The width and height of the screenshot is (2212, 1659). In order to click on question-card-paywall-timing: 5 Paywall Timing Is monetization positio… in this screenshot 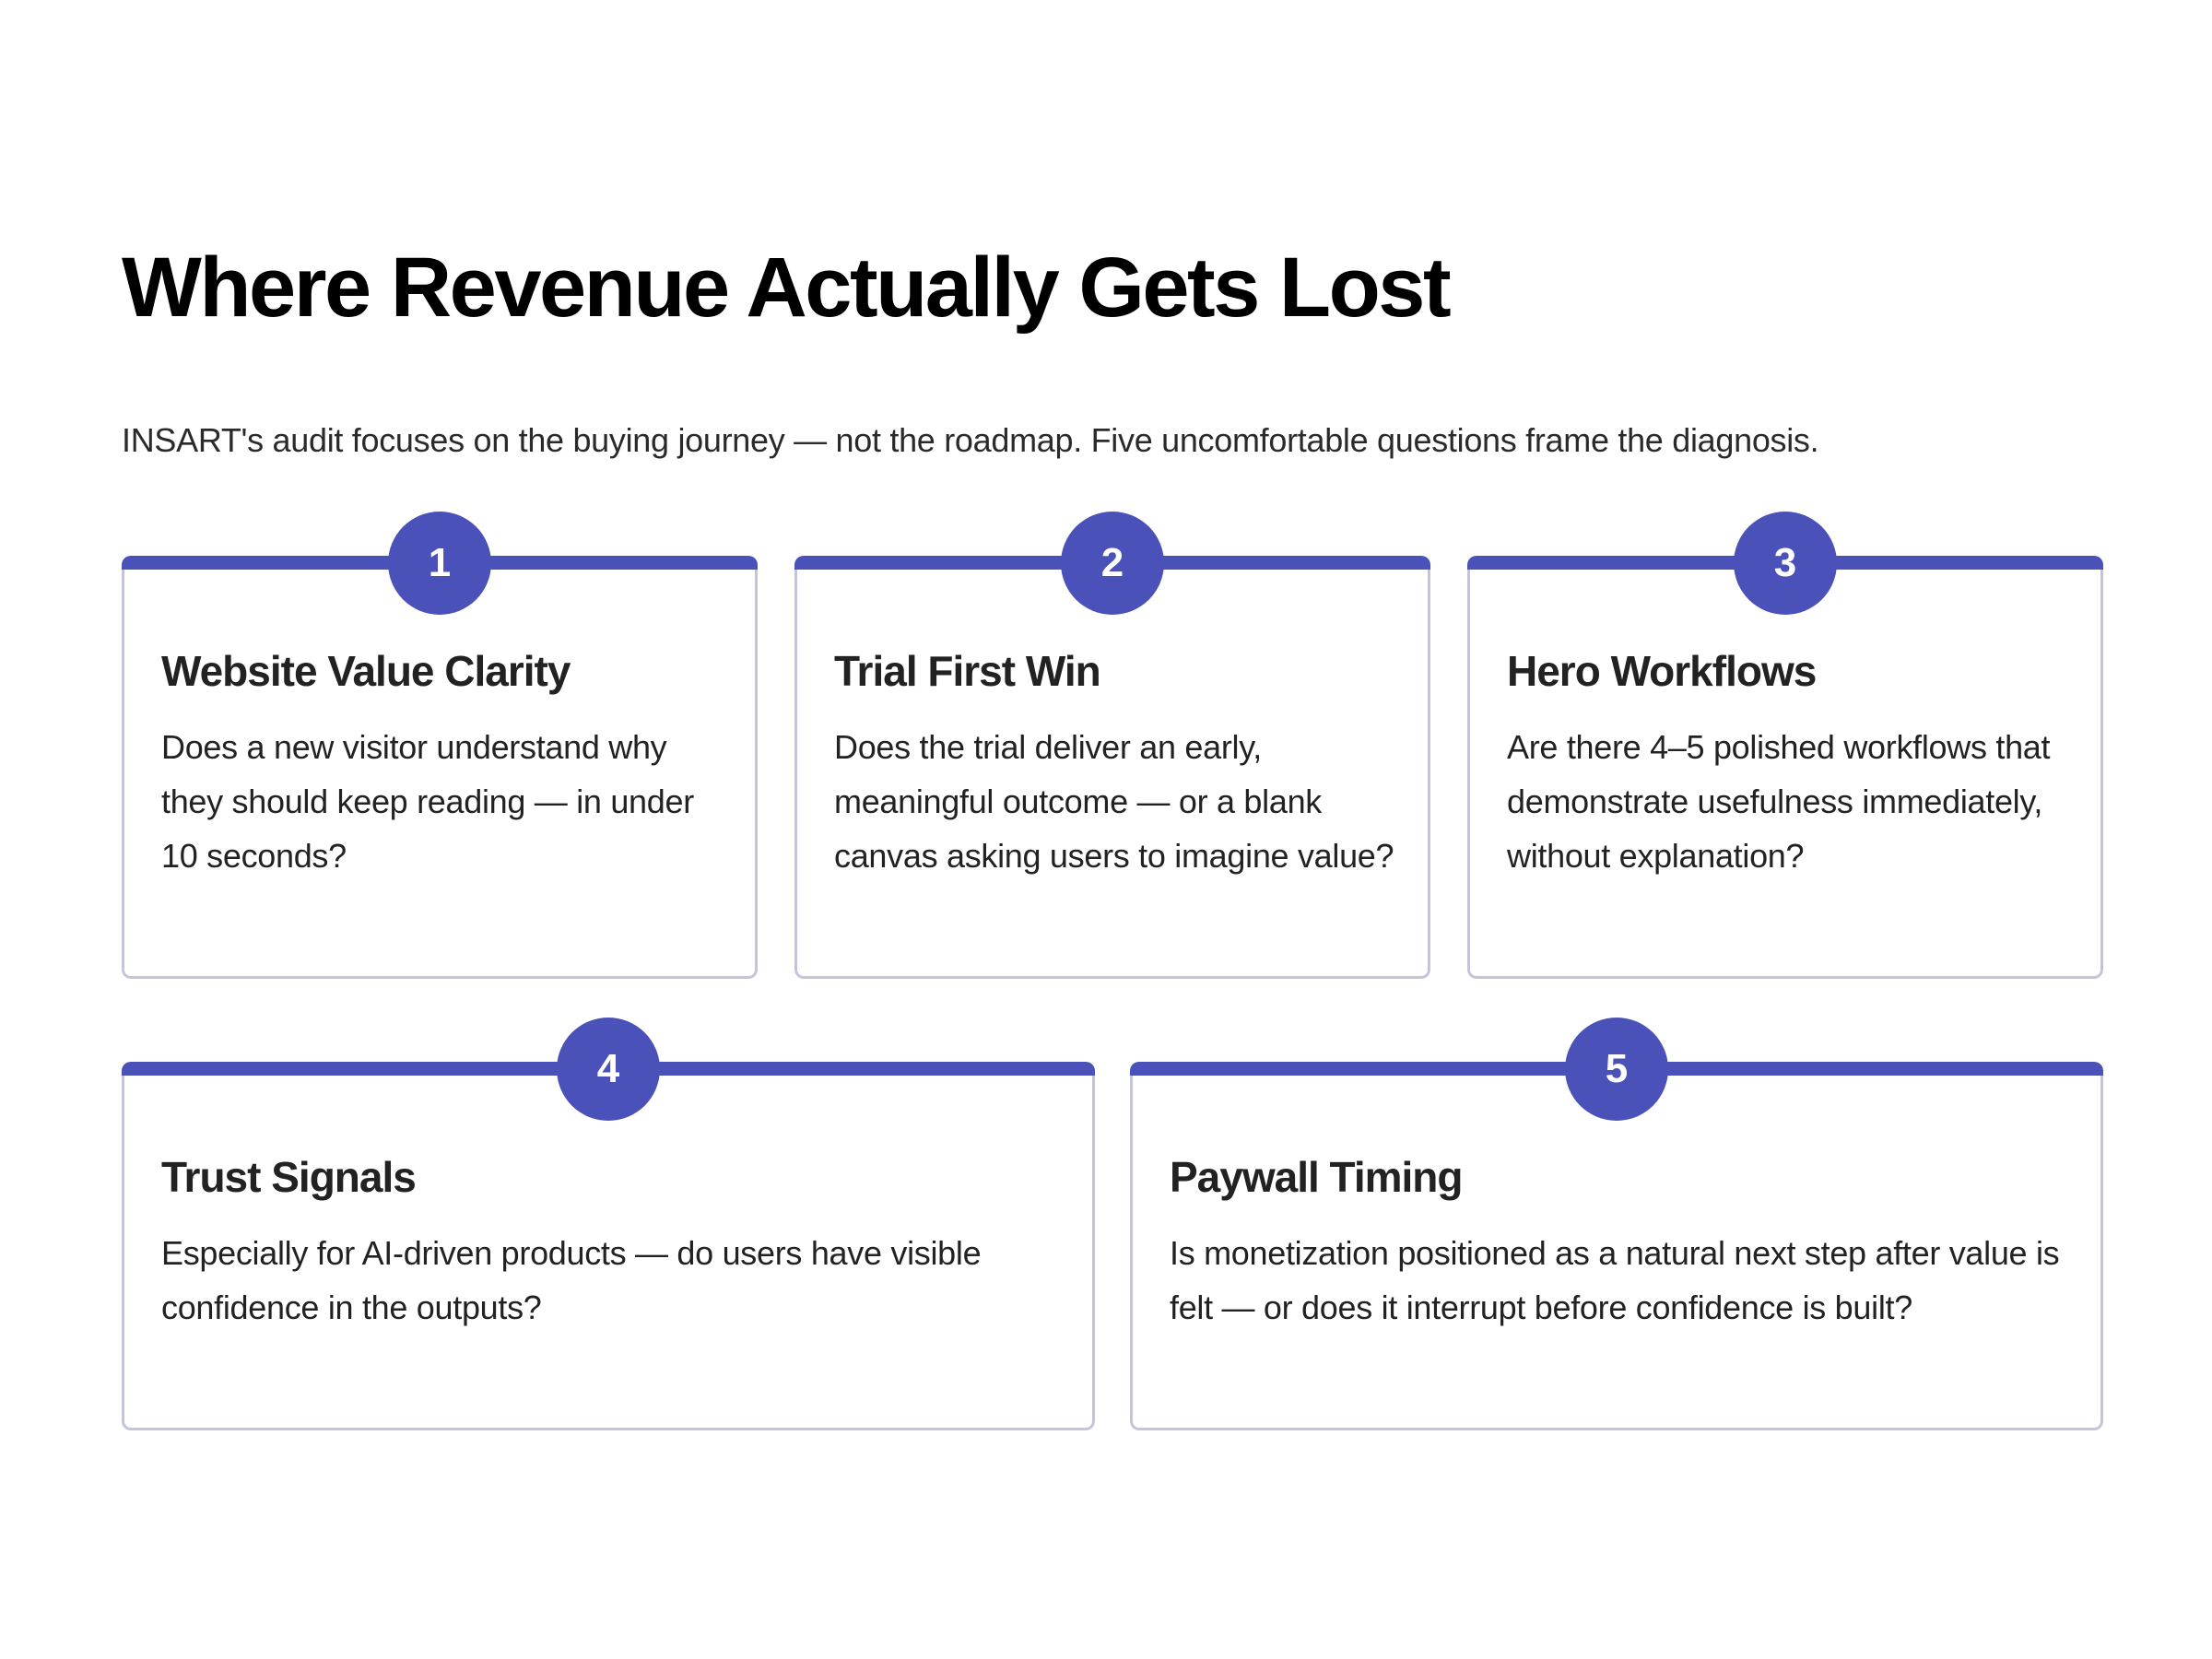, I will do `click(1616, 1224)`.